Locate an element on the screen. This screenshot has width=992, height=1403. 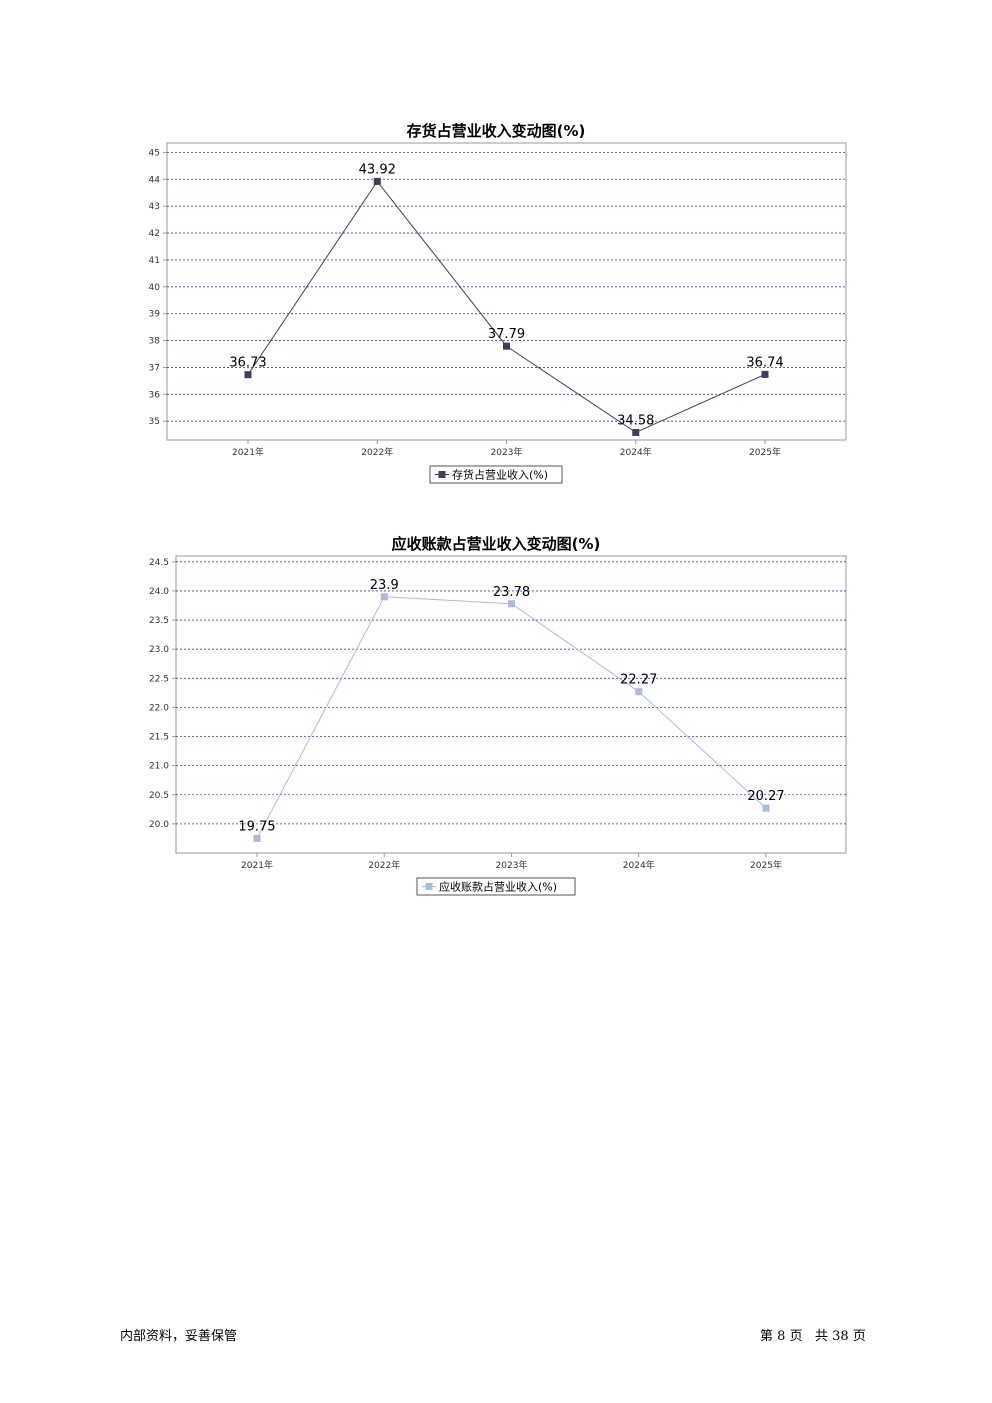
y-tick-label: 45 is located at coordinates (154, 153).